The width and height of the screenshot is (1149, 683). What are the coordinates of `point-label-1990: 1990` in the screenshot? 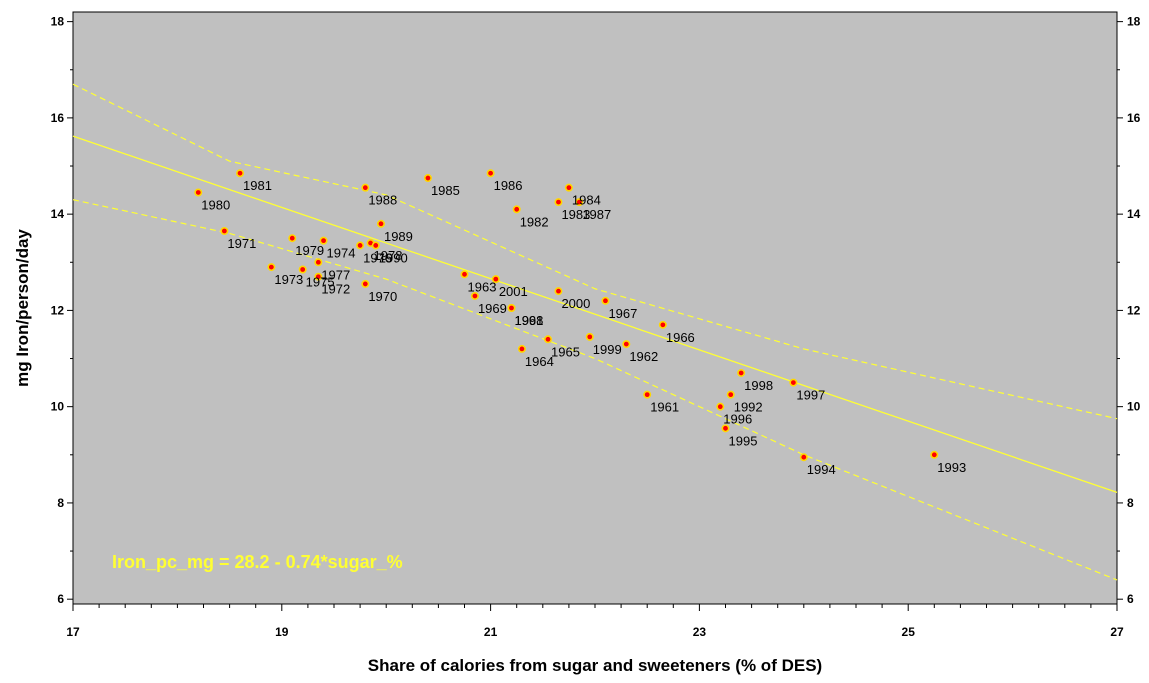 It's located at (393, 257).